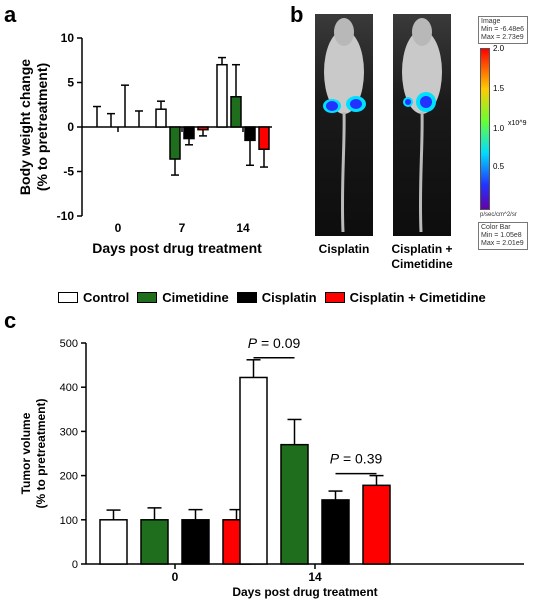  What do you see at coordinates (485, 129) in the screenshot?
I see `colorbar-gradient` at bounding box center [485, 129].